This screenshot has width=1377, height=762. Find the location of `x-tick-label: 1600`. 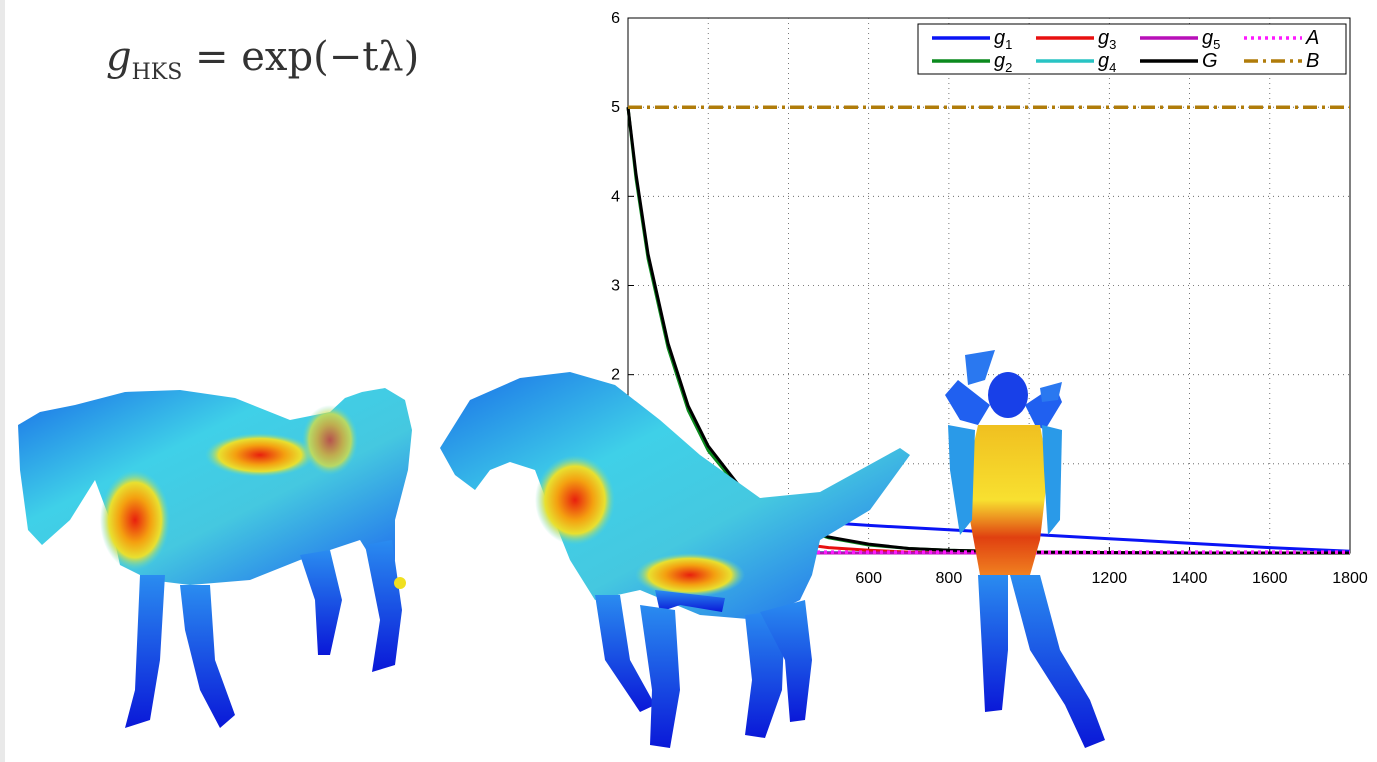

x-tick-label: 1600 is located at coordinates (1270, 578).